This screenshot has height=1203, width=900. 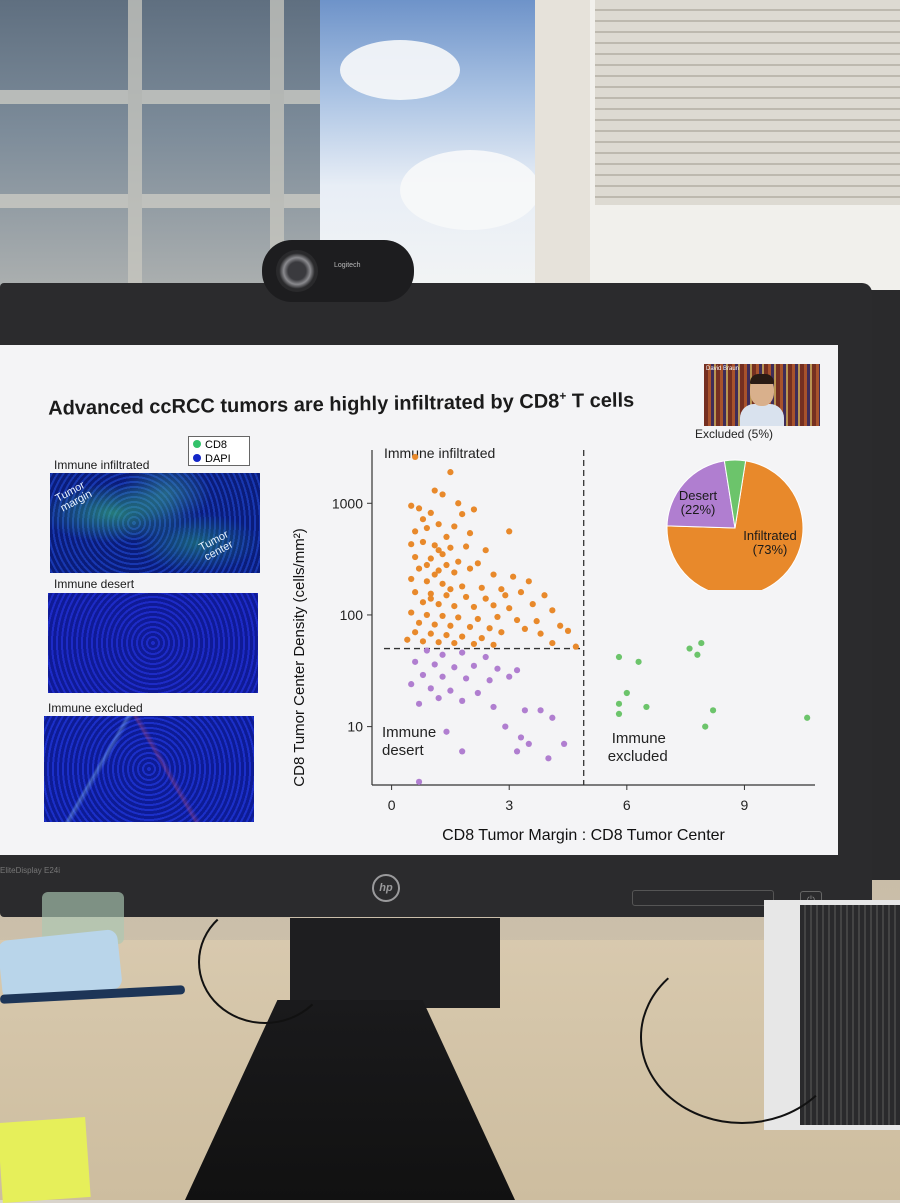 I want to click on x-tick-label: 9, so click(x=745, y=805).